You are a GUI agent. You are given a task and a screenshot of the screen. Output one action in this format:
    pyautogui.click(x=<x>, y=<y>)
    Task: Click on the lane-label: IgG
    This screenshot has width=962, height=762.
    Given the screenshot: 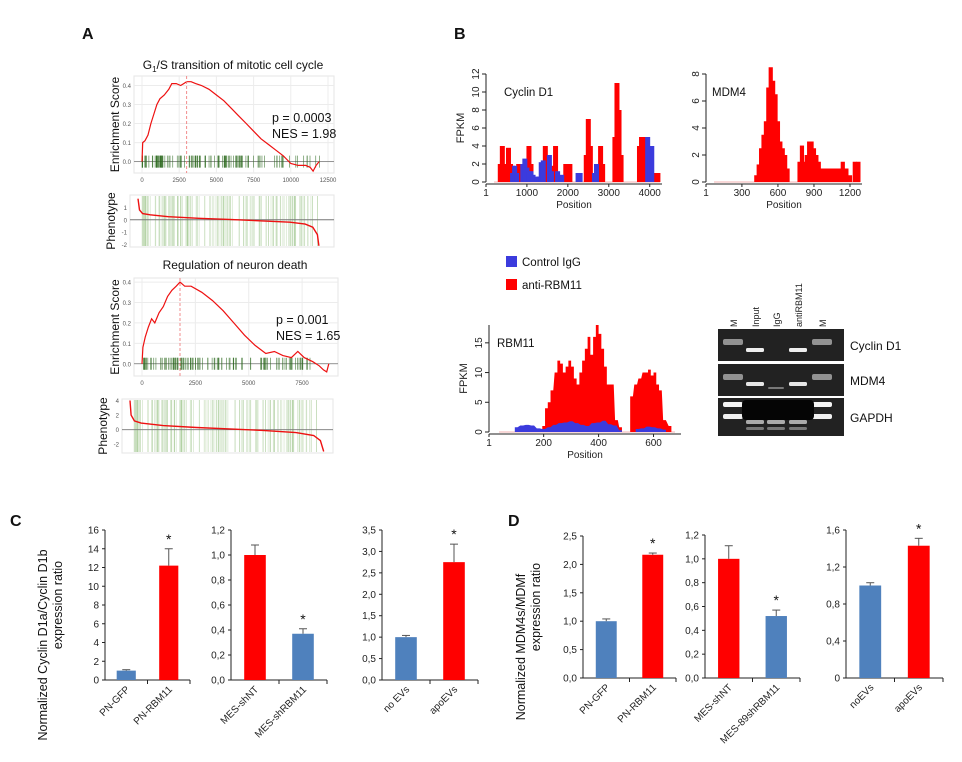 What is the action you would take?
    pyautogui.click(x=777, y=319)
    